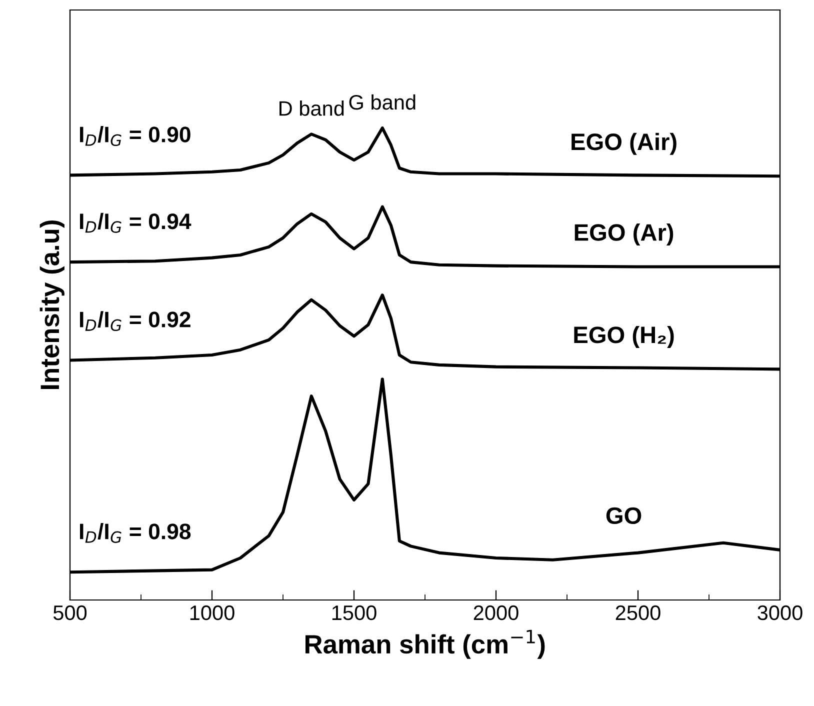 This screenshot has width=814, height=706. I want to click on x-tick-label: 2000, so click(496, 612).